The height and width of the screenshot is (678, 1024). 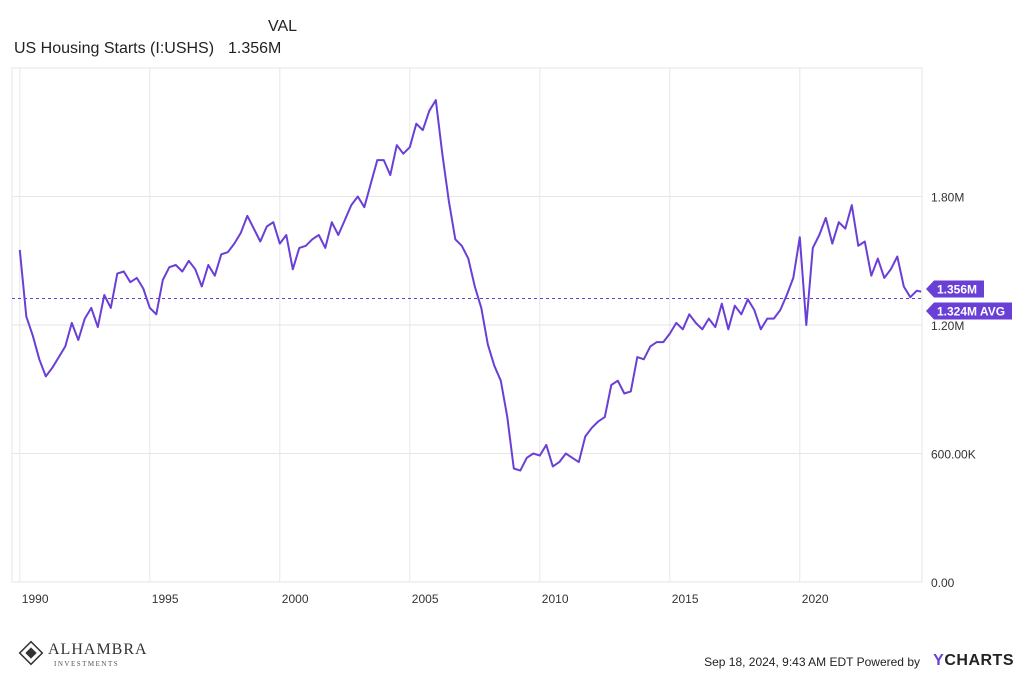 What do you see at coordinates (98, 649) in the screenshot?
I see `logo-name: ALHAMBRA` at bounding box center [98, 649].